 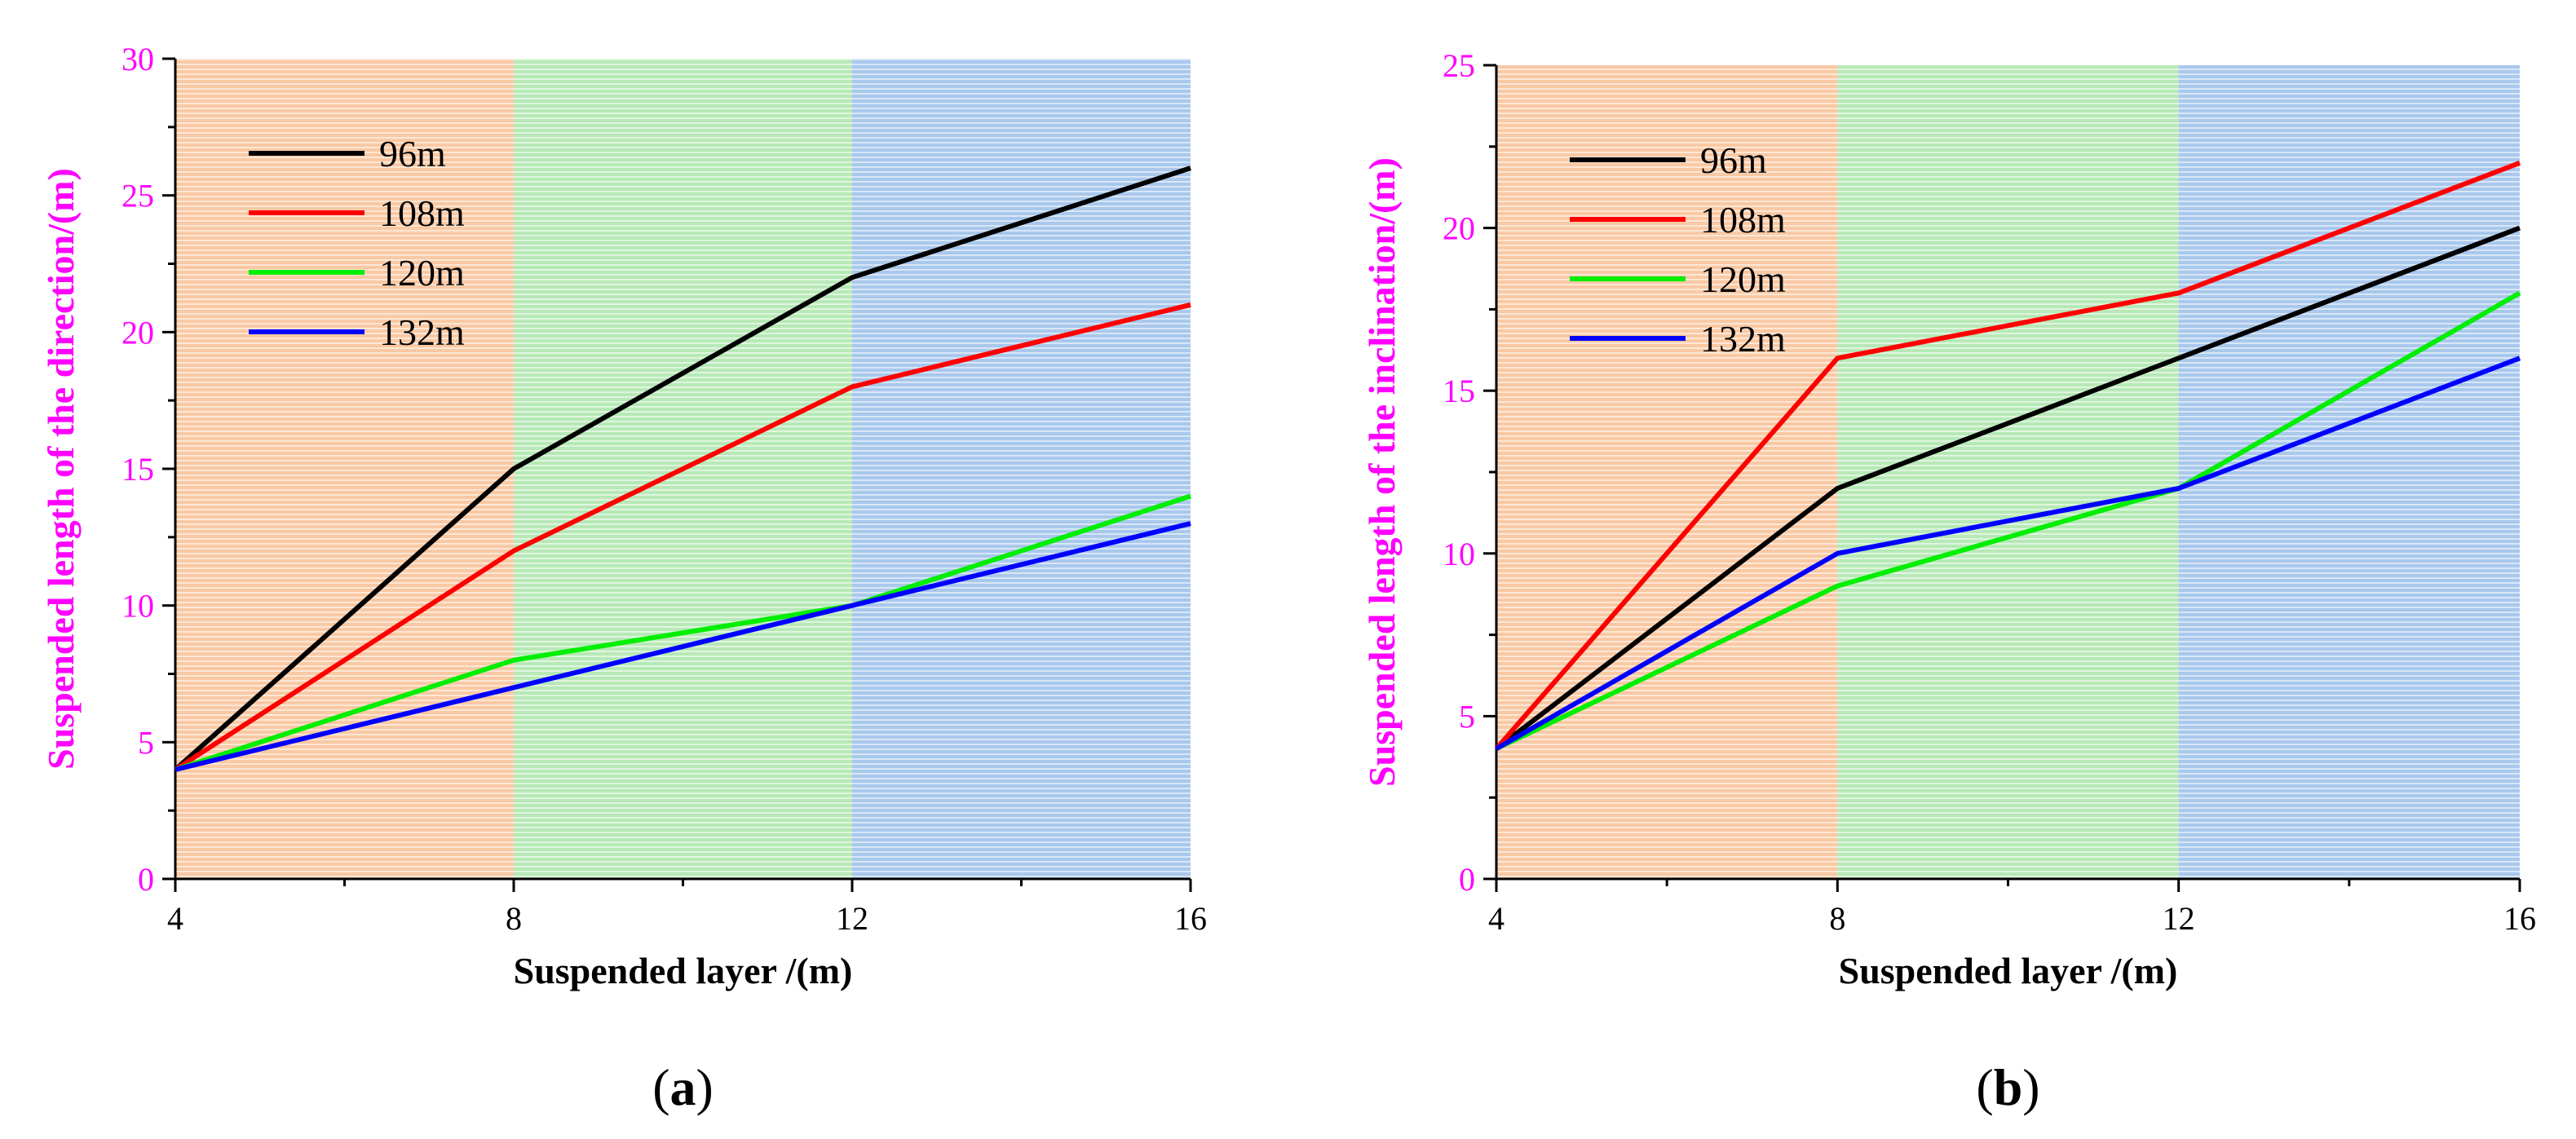 I want to click on panel-label: (a), so click(x=683, y=1087).